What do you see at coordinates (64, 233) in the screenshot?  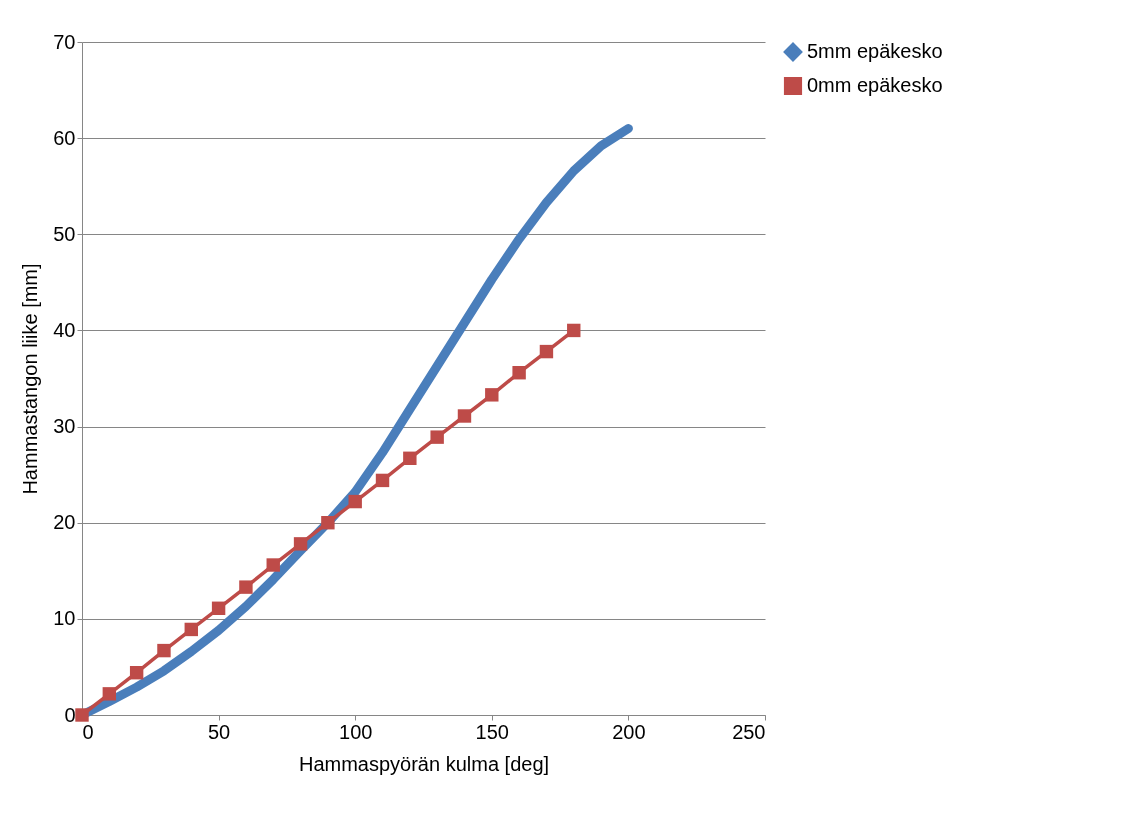 I see `y-tick-label: 50` at bounding box center [64, 233].